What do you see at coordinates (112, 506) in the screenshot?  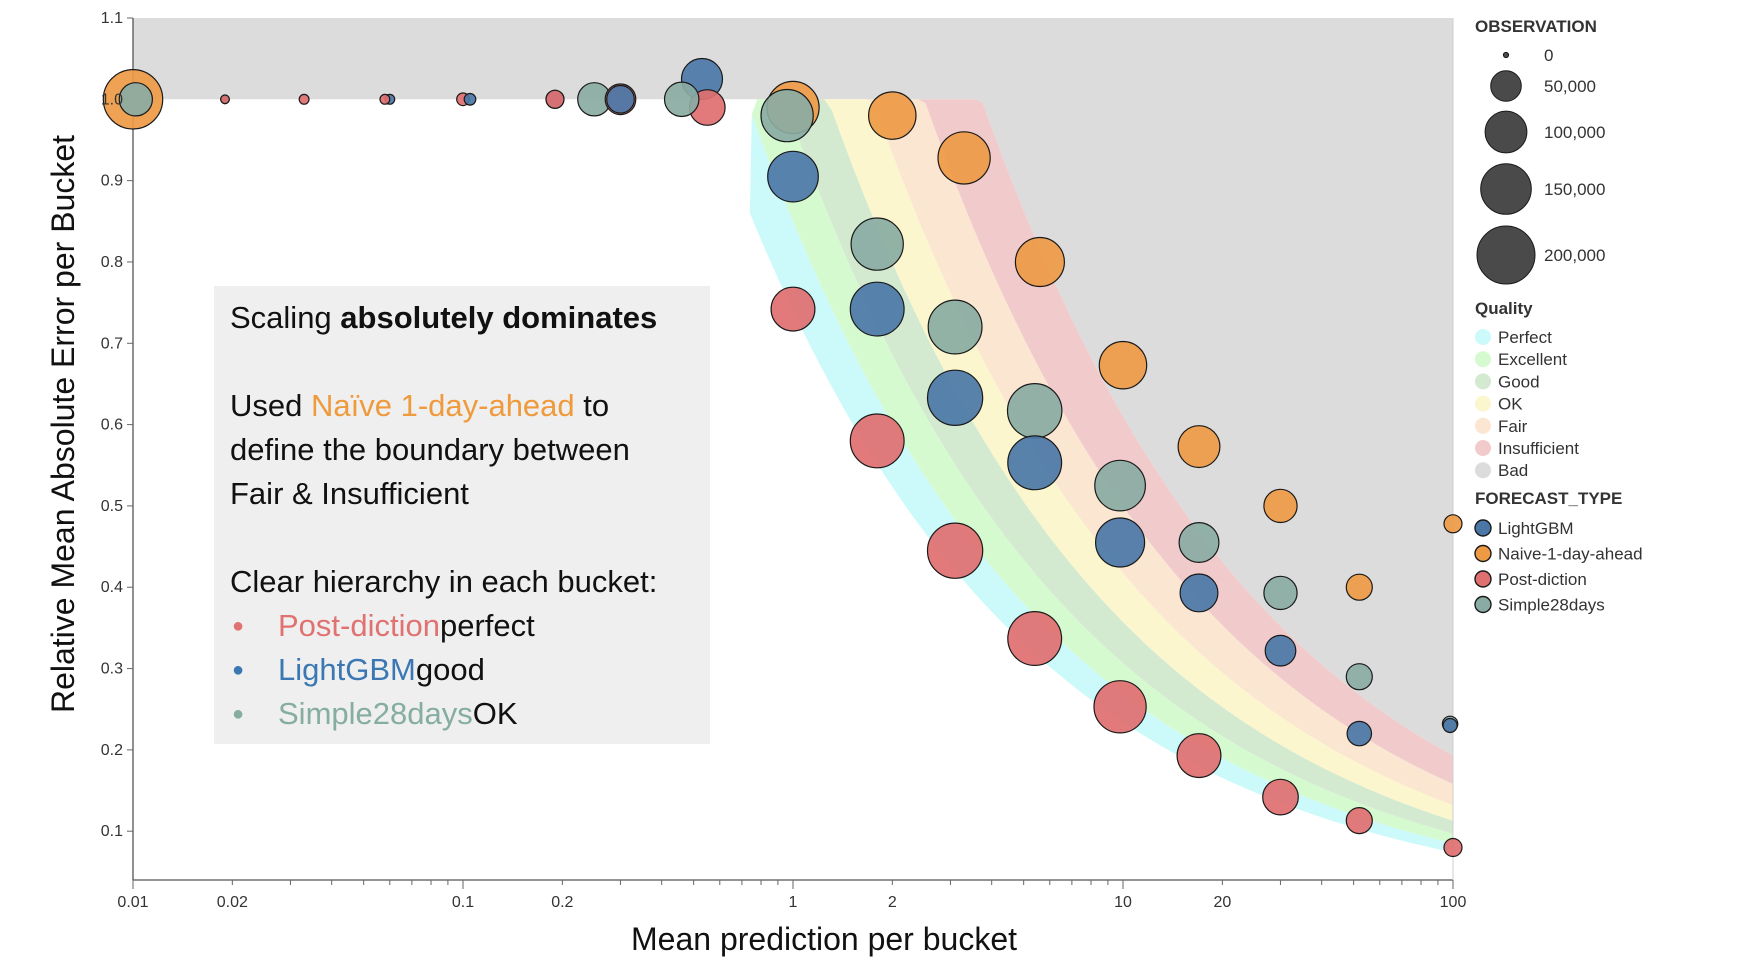 I see `y-tick-label: 0.5` at bounding box center [112, 506].